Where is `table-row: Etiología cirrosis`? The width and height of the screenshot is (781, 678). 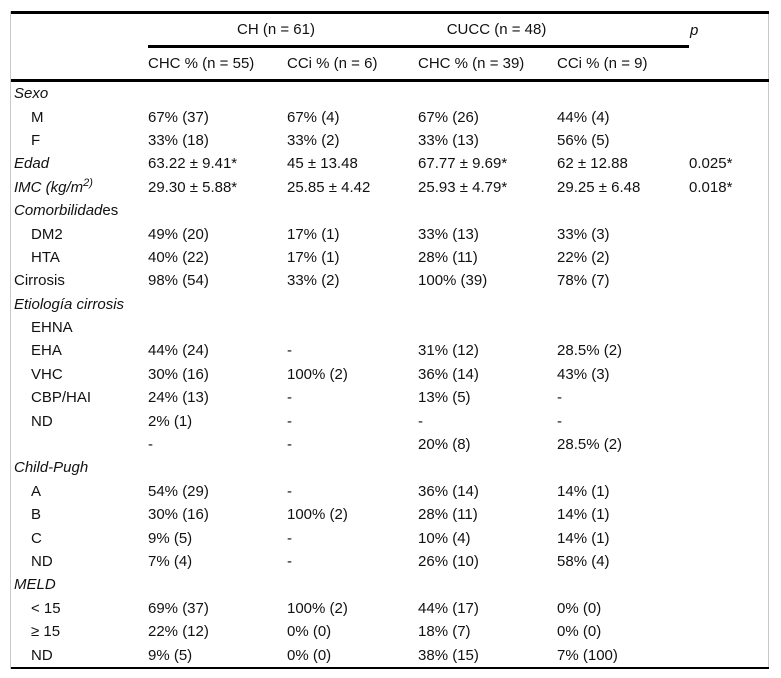 table-row: Etiología cirrosis is located at coordinates (390, 304).